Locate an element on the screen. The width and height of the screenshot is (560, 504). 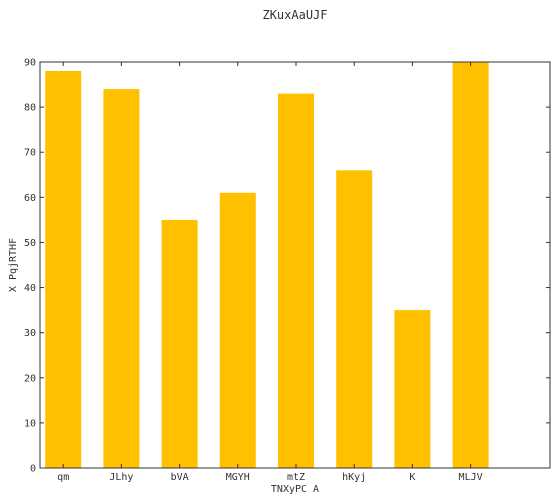
bar-MGYH is located at coordinates (237, 330).